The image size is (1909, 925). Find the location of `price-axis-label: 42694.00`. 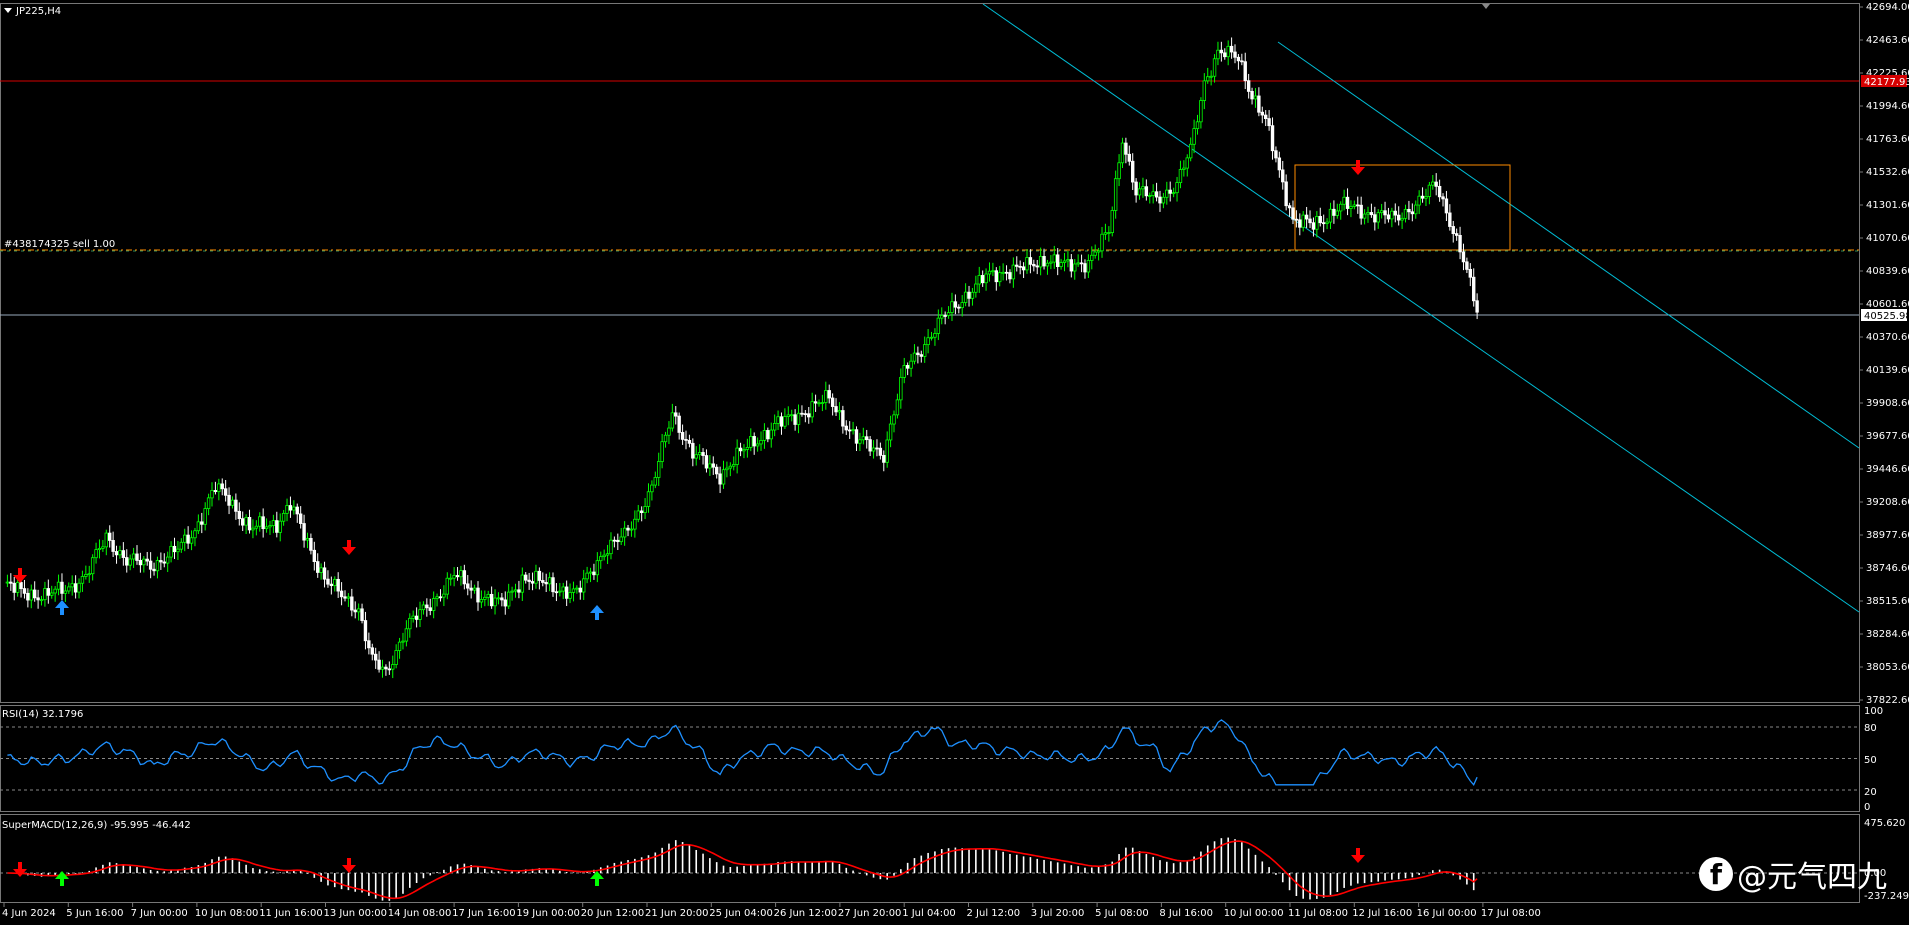

price-axis-label: 42694.00 is located at coordinates (1887, 7).